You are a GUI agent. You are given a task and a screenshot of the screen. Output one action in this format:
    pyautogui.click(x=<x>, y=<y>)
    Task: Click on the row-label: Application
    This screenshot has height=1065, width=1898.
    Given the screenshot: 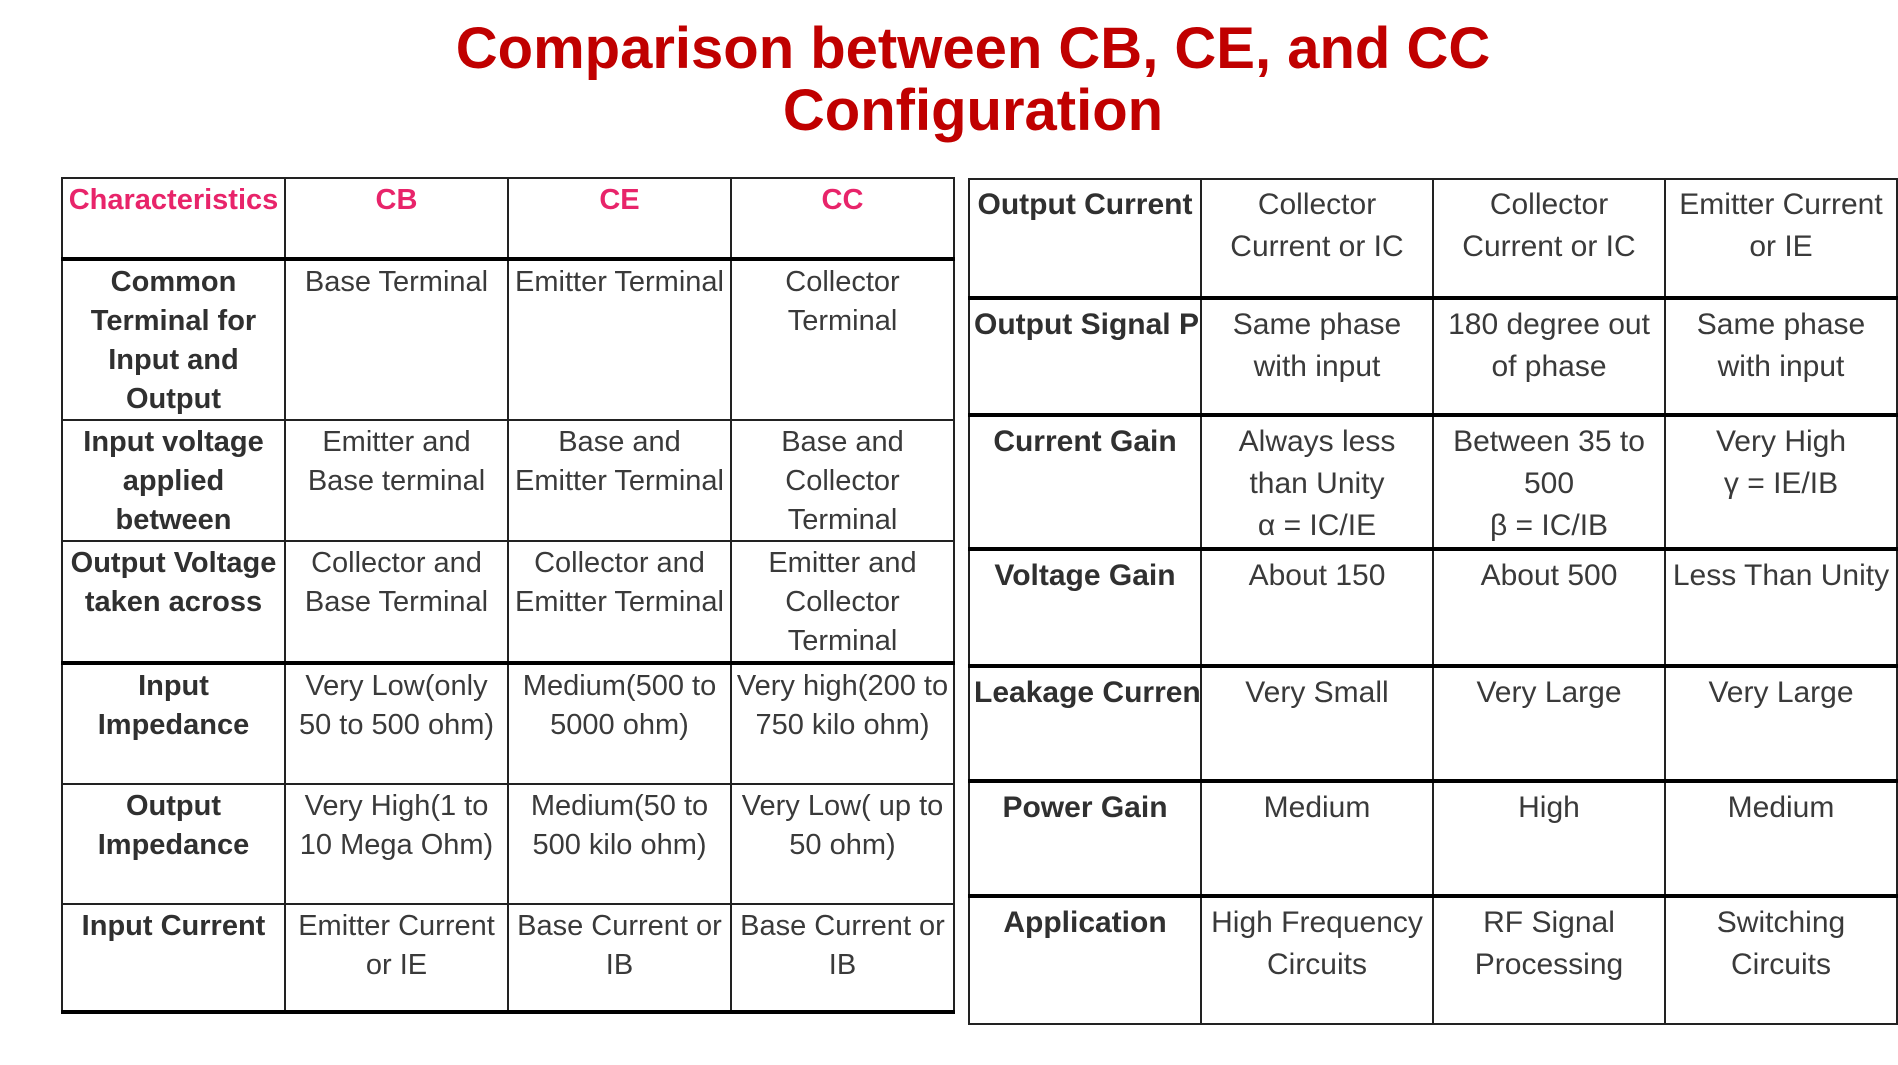 What is the action you would take?
    pyautogui.click(x=1085, y=959)
    